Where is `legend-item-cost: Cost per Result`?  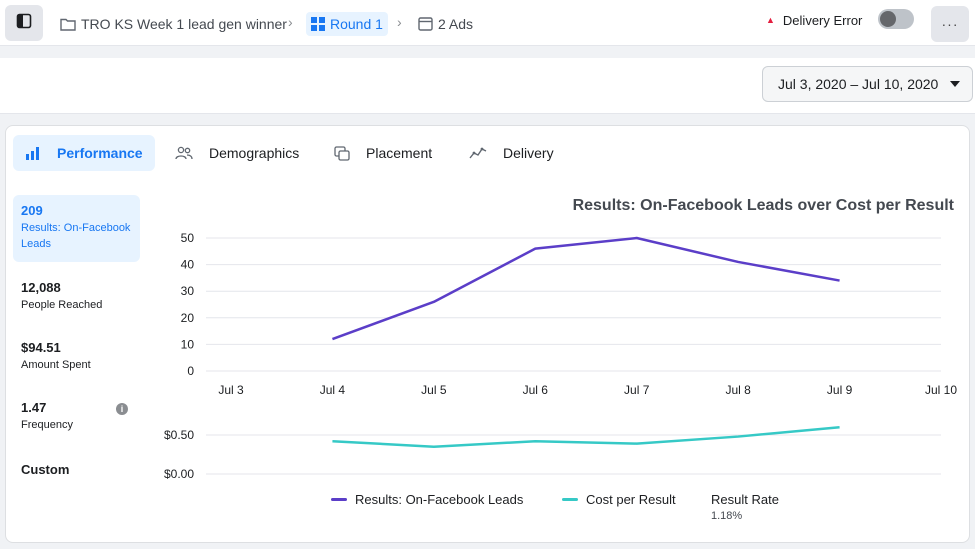
legend-item-cost: Cost per Result is located at coordinates (619, 499).